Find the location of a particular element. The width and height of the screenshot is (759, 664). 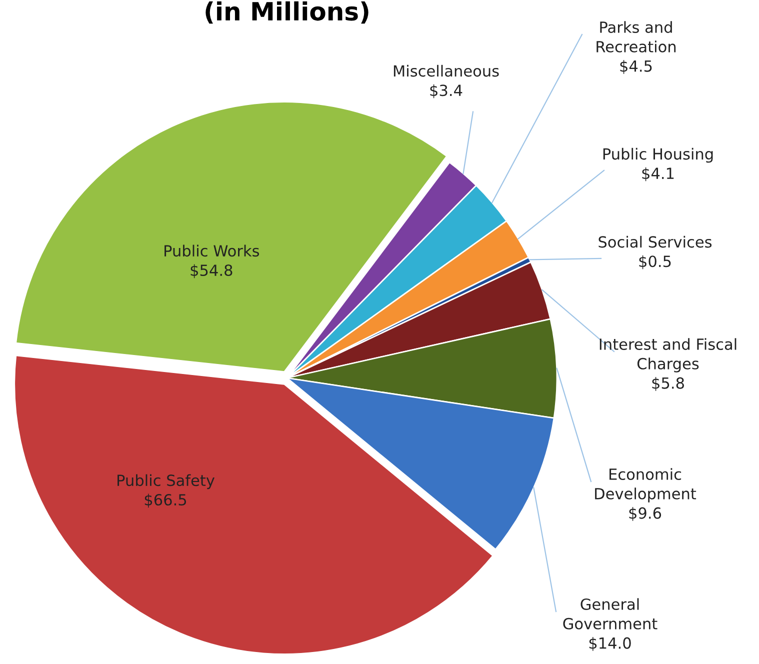

data-label: $0.5 is located at coordinates (655, 262).